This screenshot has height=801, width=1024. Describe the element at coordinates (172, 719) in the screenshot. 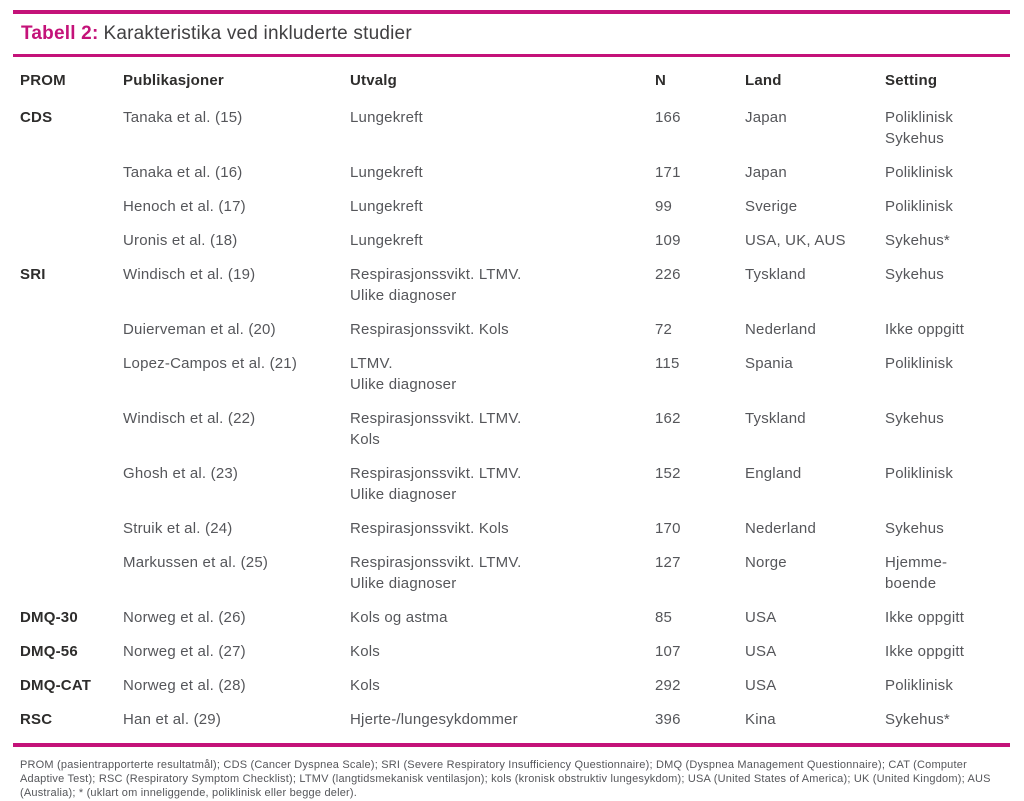

I see `cell-publication: Han et al. (29)` at that location.